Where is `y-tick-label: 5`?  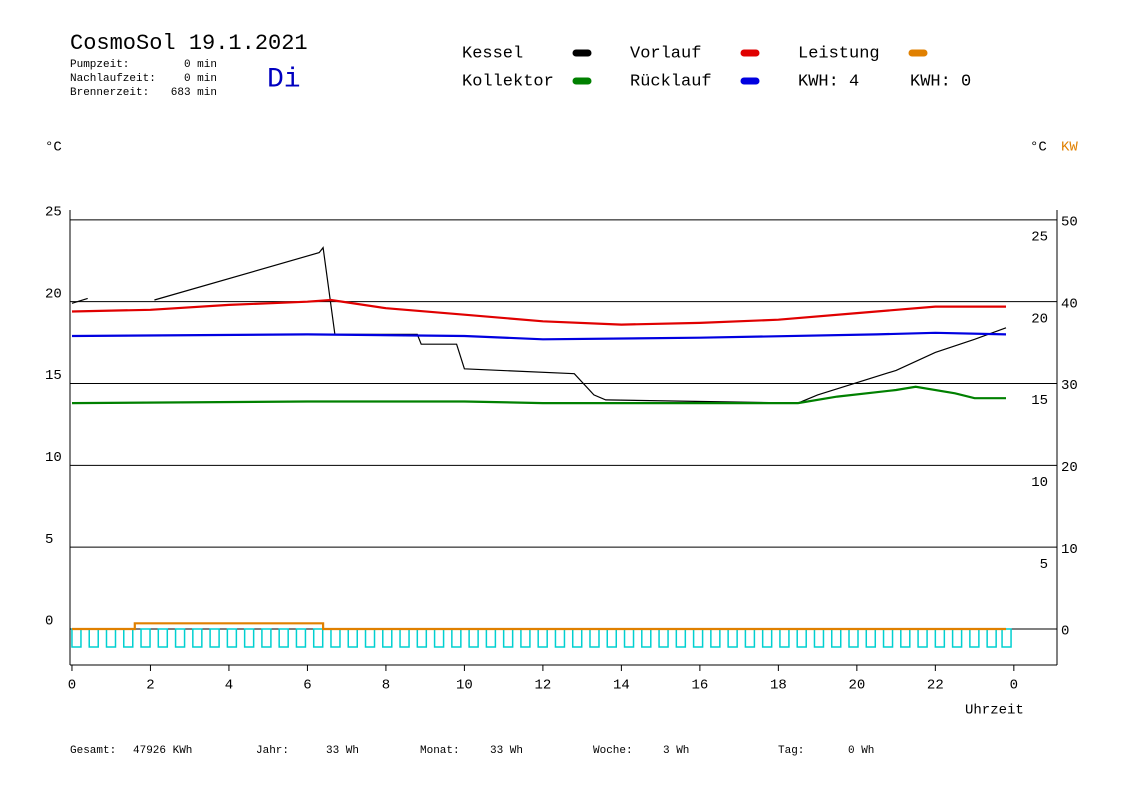
y-tick-label: 5 is located at coordinates (49, 540).